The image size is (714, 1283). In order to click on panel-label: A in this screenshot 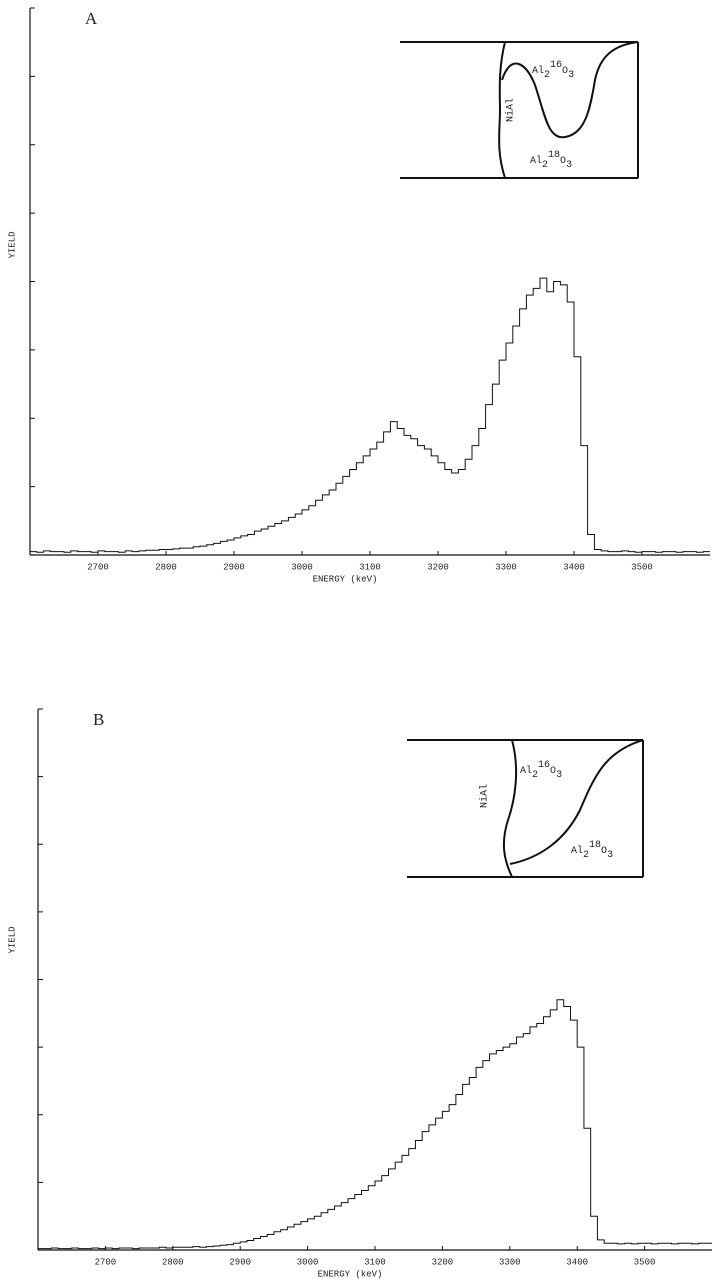, I will do `click(91, 18)`.